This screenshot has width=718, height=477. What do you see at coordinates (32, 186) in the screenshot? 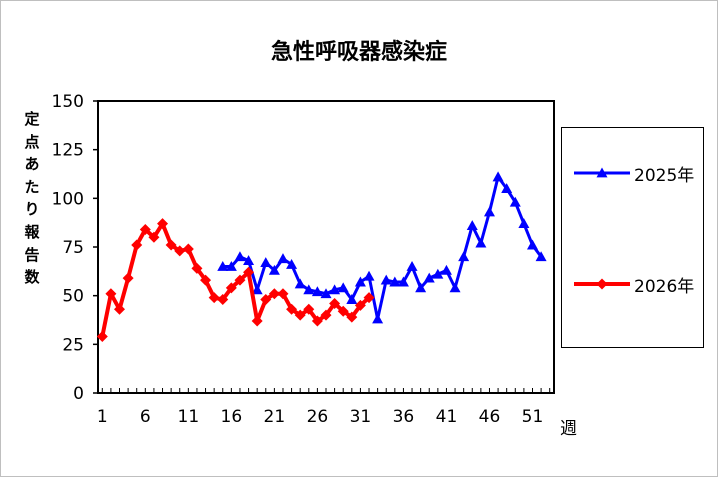
I see `y-axis-label-char: た` at bounding box center [32, 186].